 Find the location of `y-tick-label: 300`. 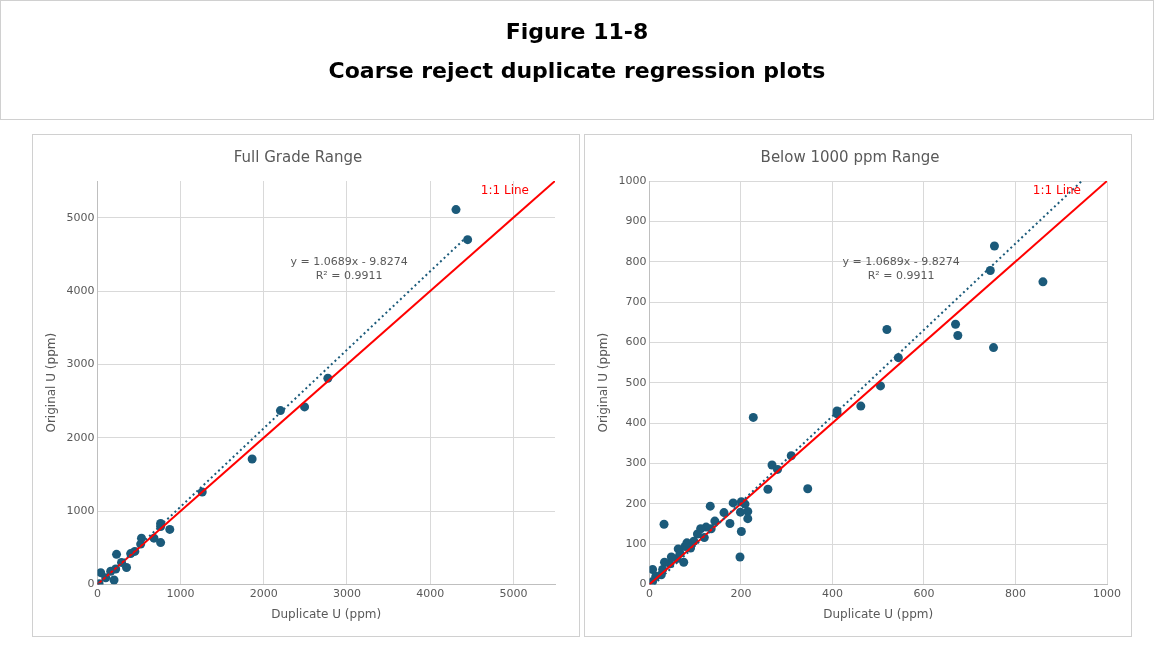

y-tick-label: 300 is located at coordinates (636, 463).